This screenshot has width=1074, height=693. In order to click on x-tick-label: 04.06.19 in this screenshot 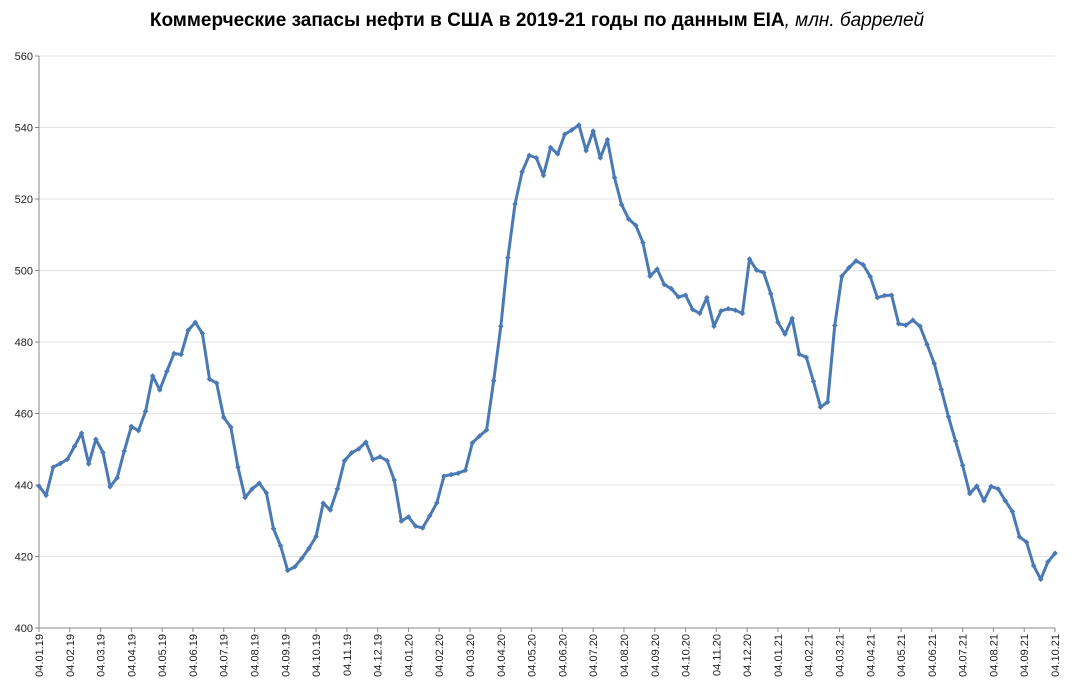, I will do `click(194, 655)`.